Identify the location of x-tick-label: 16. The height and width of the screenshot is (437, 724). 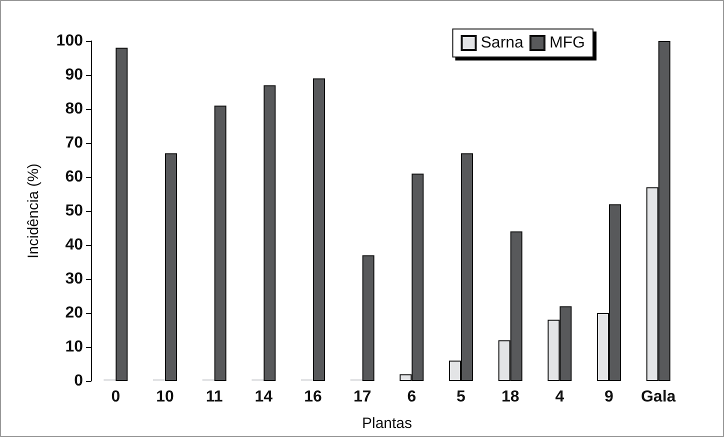
(313, 397).